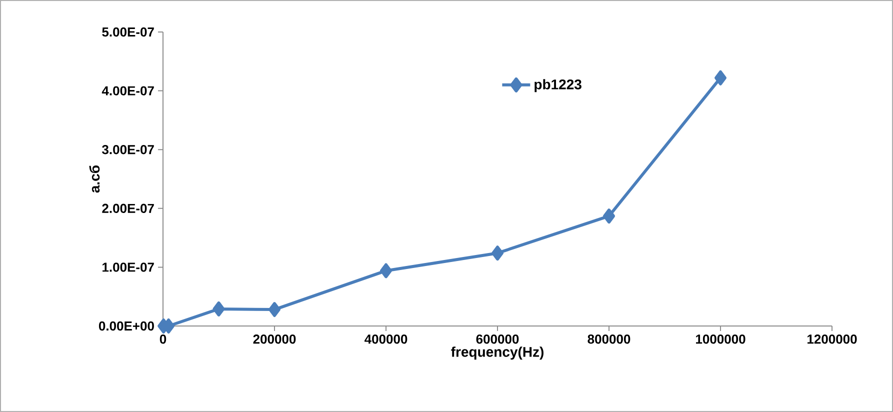  I want to click on y-tick-label: 5.00E-07, so click(128, 32).